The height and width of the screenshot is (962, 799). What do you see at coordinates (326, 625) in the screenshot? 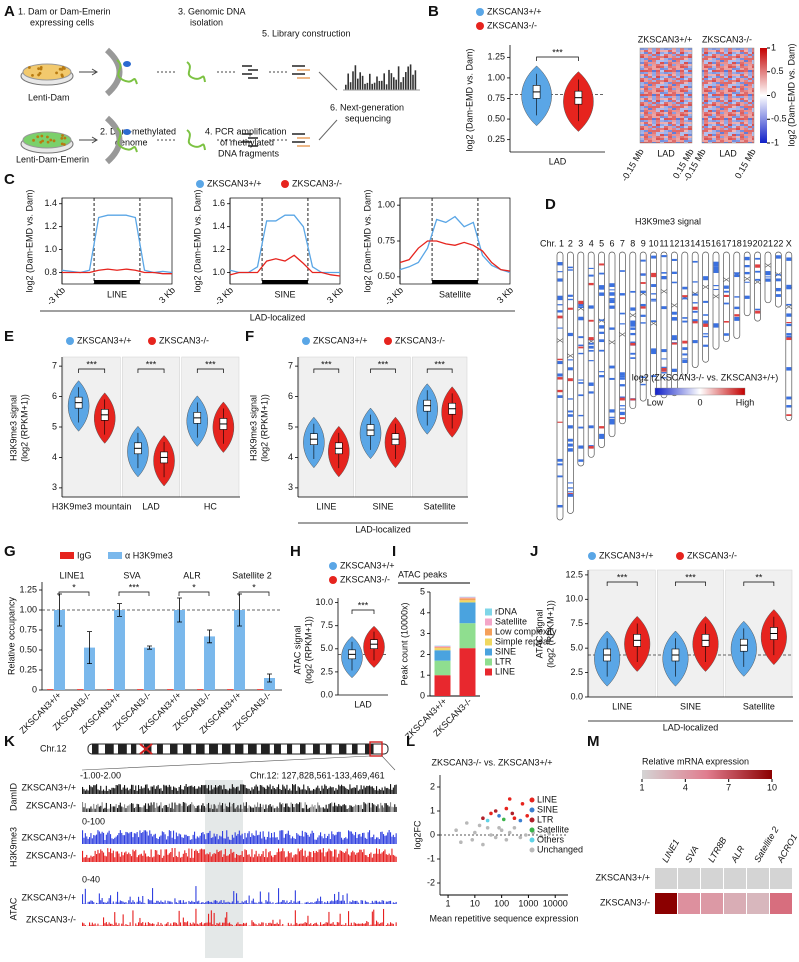
I see `y-tick-label: 7.5` at bounding box center [326, 625].